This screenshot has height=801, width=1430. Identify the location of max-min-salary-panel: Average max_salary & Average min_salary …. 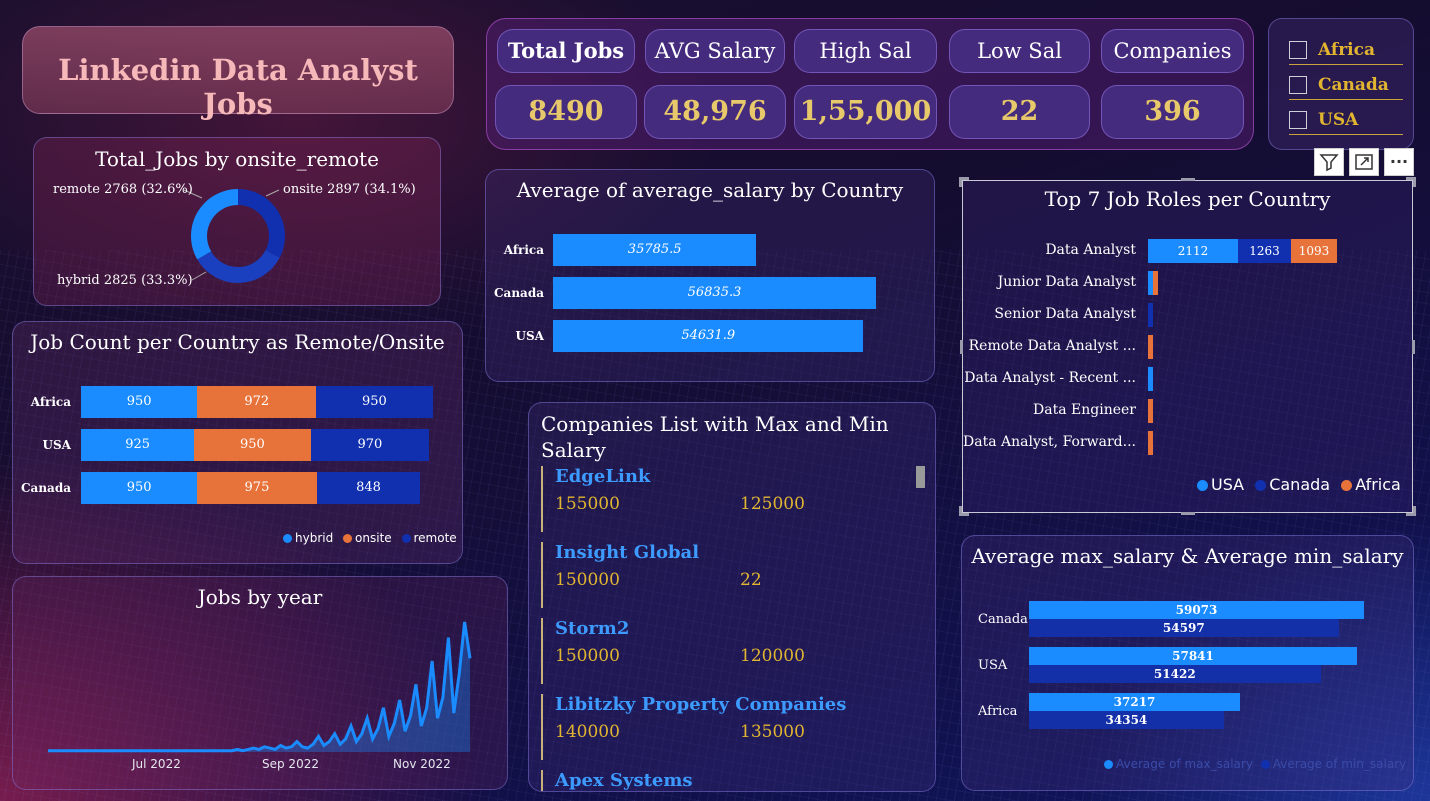
(1187, 663).